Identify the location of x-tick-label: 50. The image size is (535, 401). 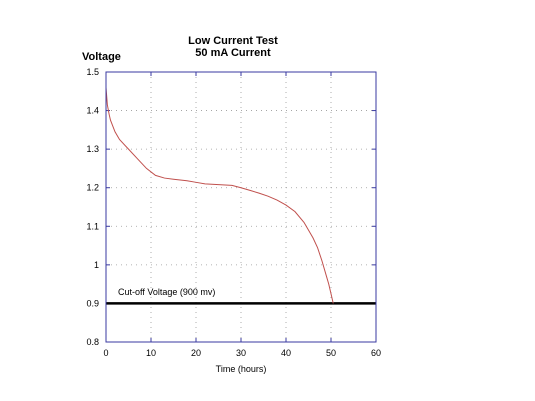
(331, 353).